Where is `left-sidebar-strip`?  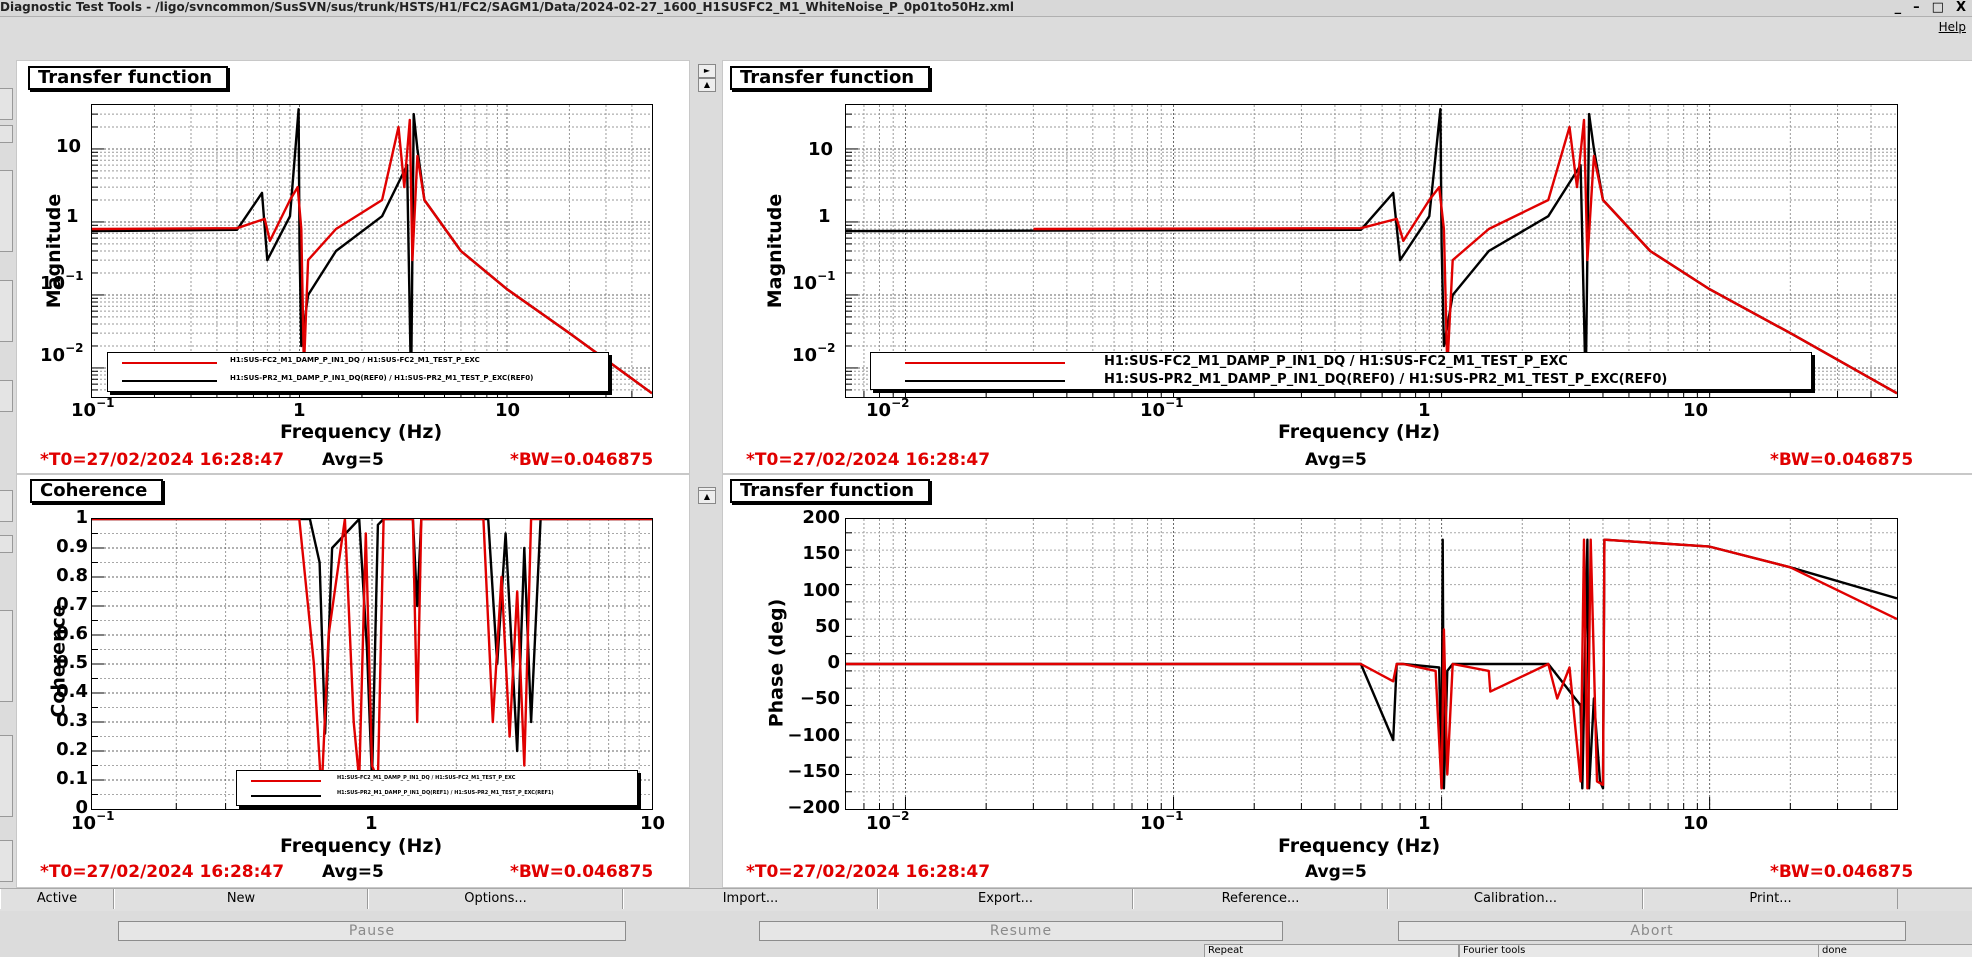 left-sidebar-strip is located at coordinates (7, 468).